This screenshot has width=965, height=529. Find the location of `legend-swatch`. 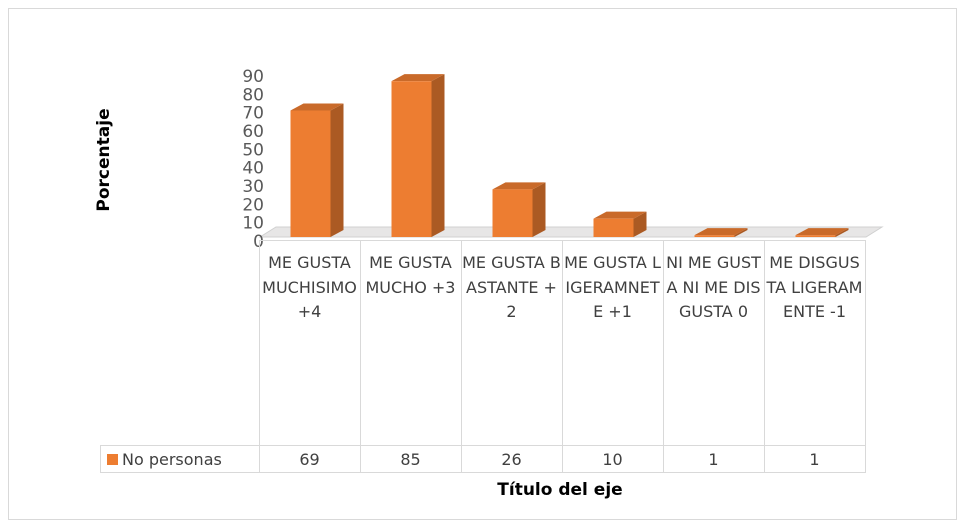

legend-swatch is located at coordinates (112, 459).